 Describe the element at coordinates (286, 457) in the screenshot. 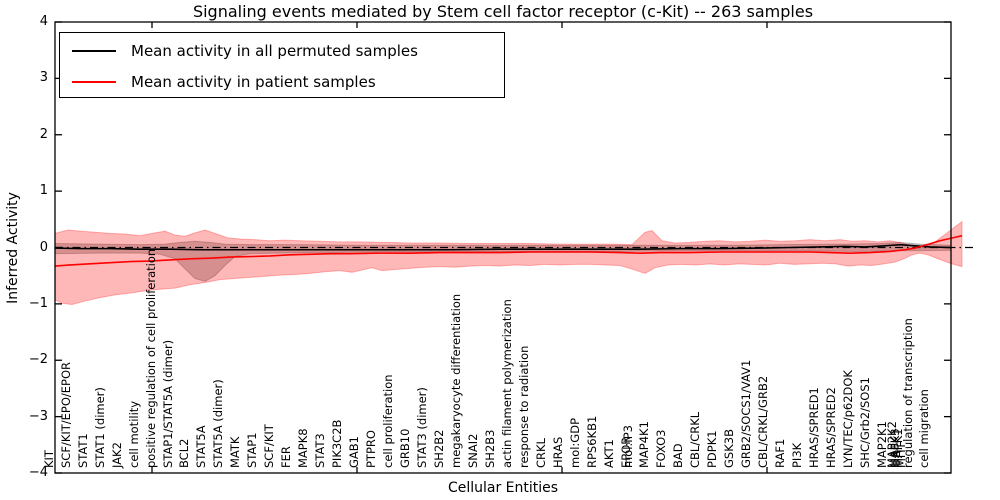

I see `x-tick-label: FER` at that location.